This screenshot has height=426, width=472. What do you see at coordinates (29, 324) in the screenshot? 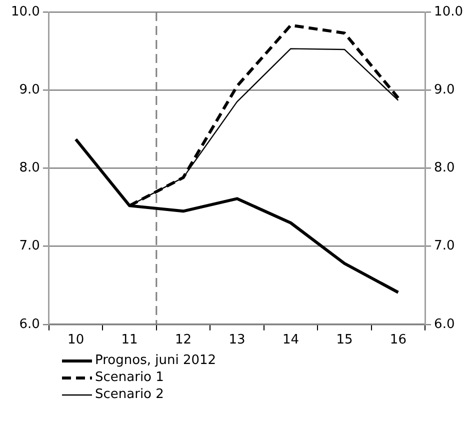
I see `y-tick-label: 6.0` at bounding box center [29, 324].